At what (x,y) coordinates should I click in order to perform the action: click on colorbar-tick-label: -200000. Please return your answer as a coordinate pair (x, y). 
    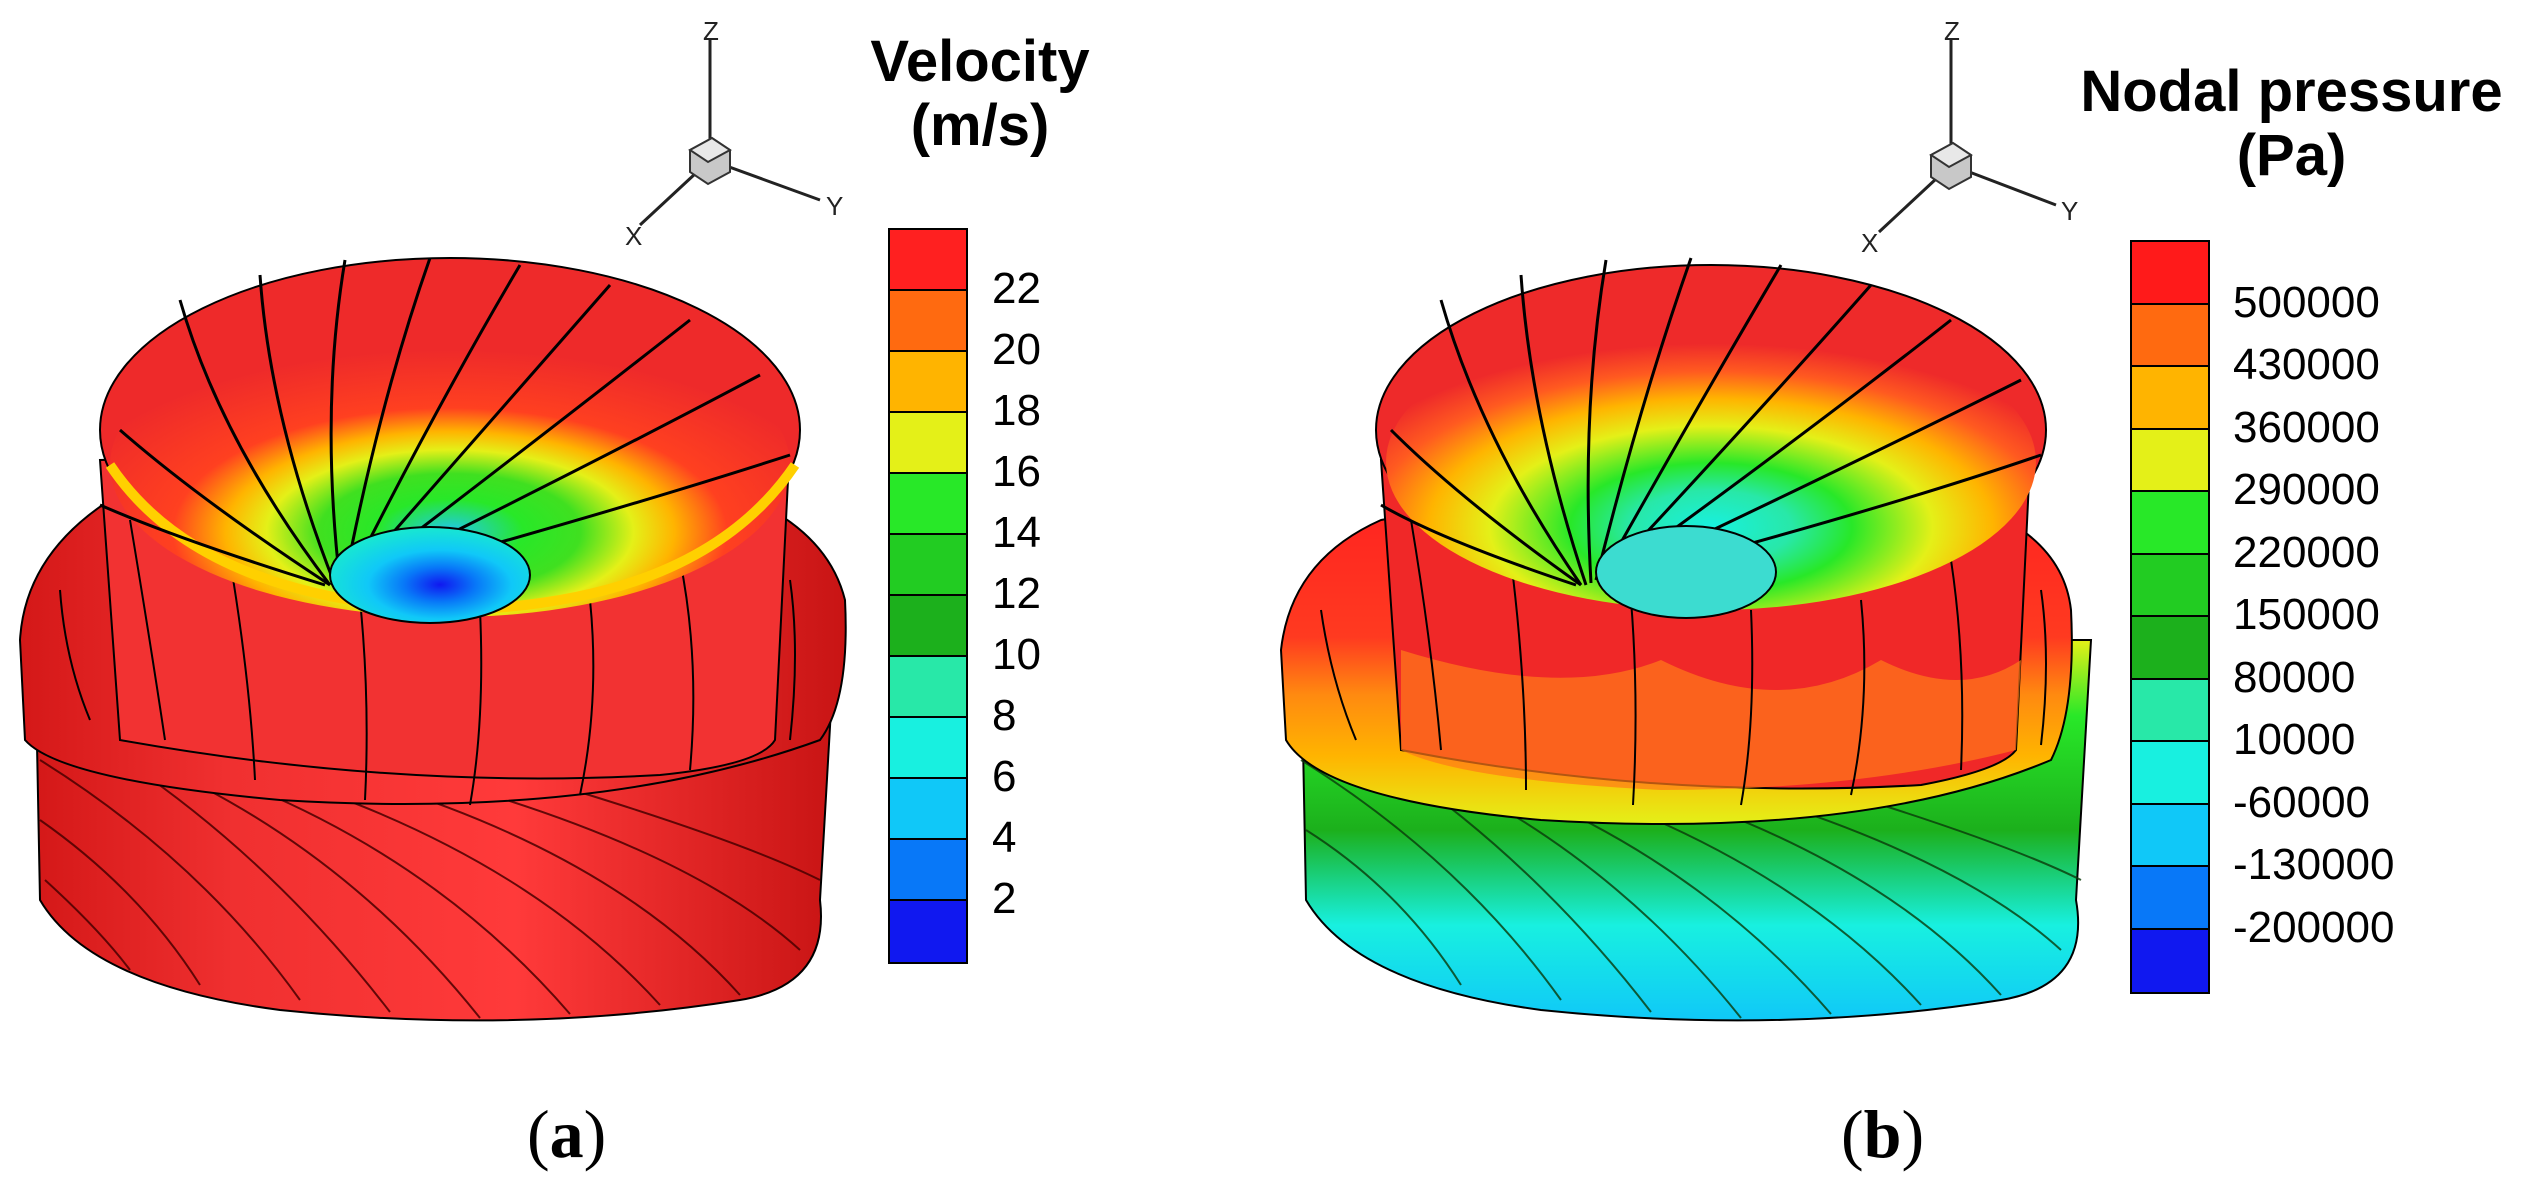
    Looking at the image, I should click on (2314, 927).